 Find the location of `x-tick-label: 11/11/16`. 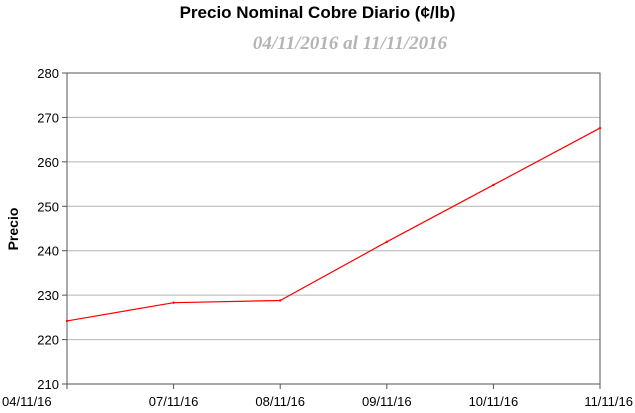

x-tick-label: 11/11/16 is located at coordinates (608, 401).